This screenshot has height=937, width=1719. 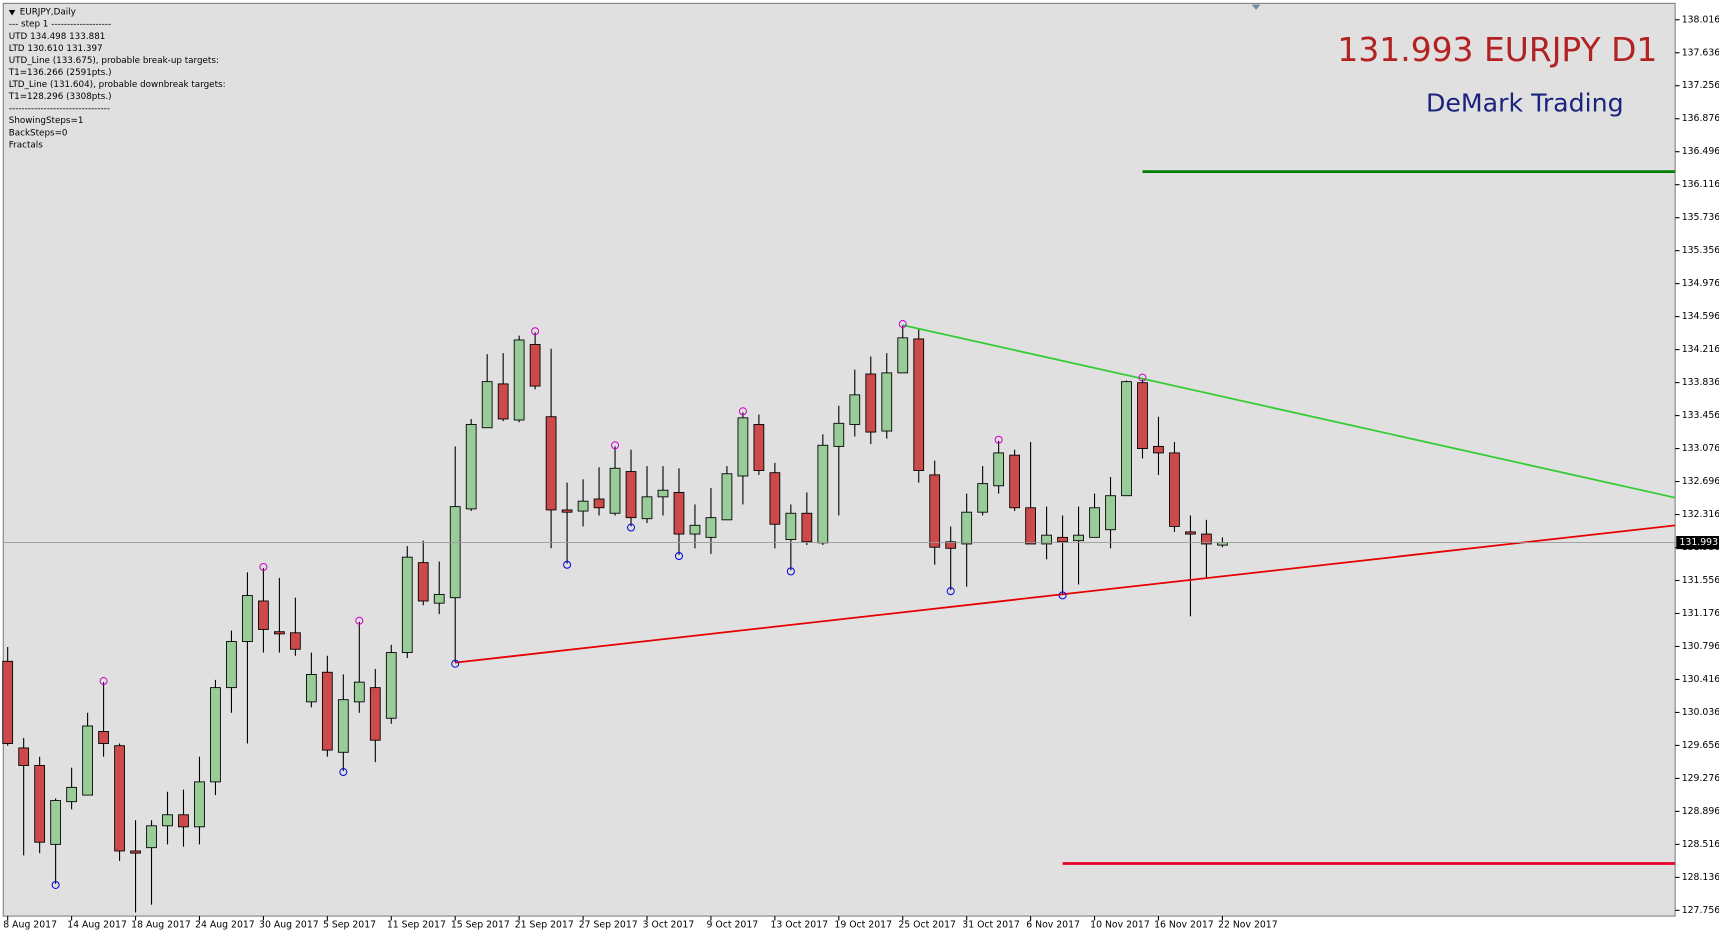 What do you see at coordinates (1497, 49) in the screenshot?
I see `chart-title: 131.993 EURJPY D1` at bounding box center [1497, 49].